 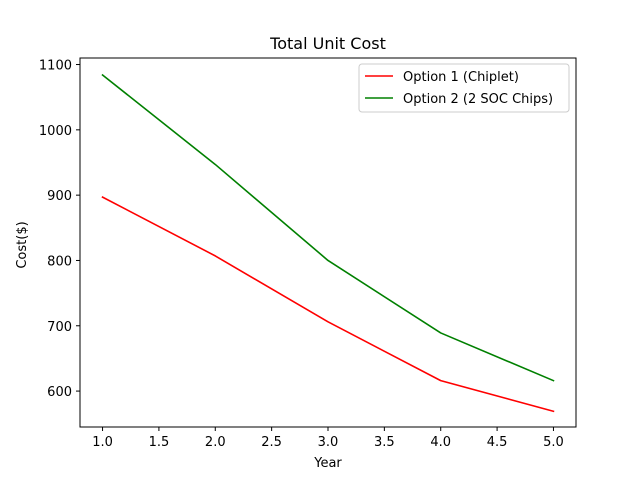 I want to click on chart-title: Total Unit Cost, so click(x=327, y=43).